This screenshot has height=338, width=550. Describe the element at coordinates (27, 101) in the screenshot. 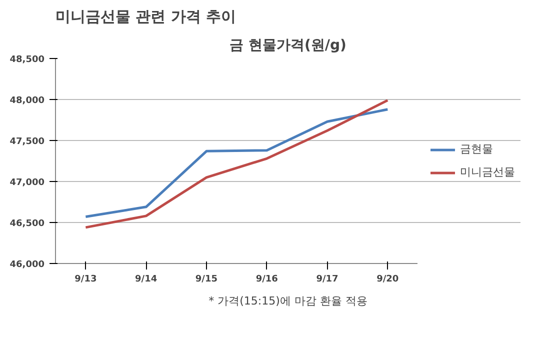

I see `y-tick-label: 48,000` at that location.